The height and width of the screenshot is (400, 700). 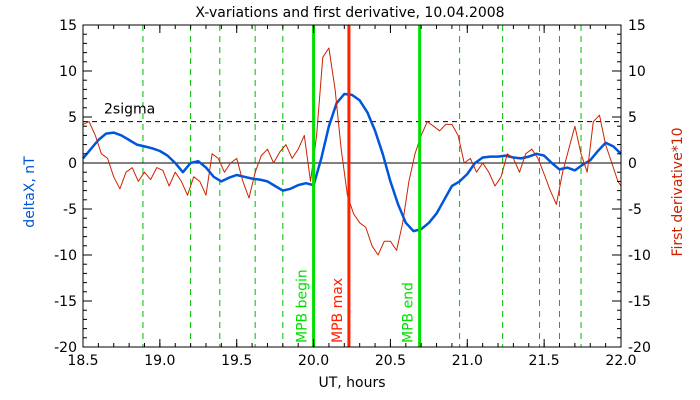 What do you see at coordinates (72, 164) in the screenshot?
I see `y-tick-label-left: 0` at bounding box center [72, 164].